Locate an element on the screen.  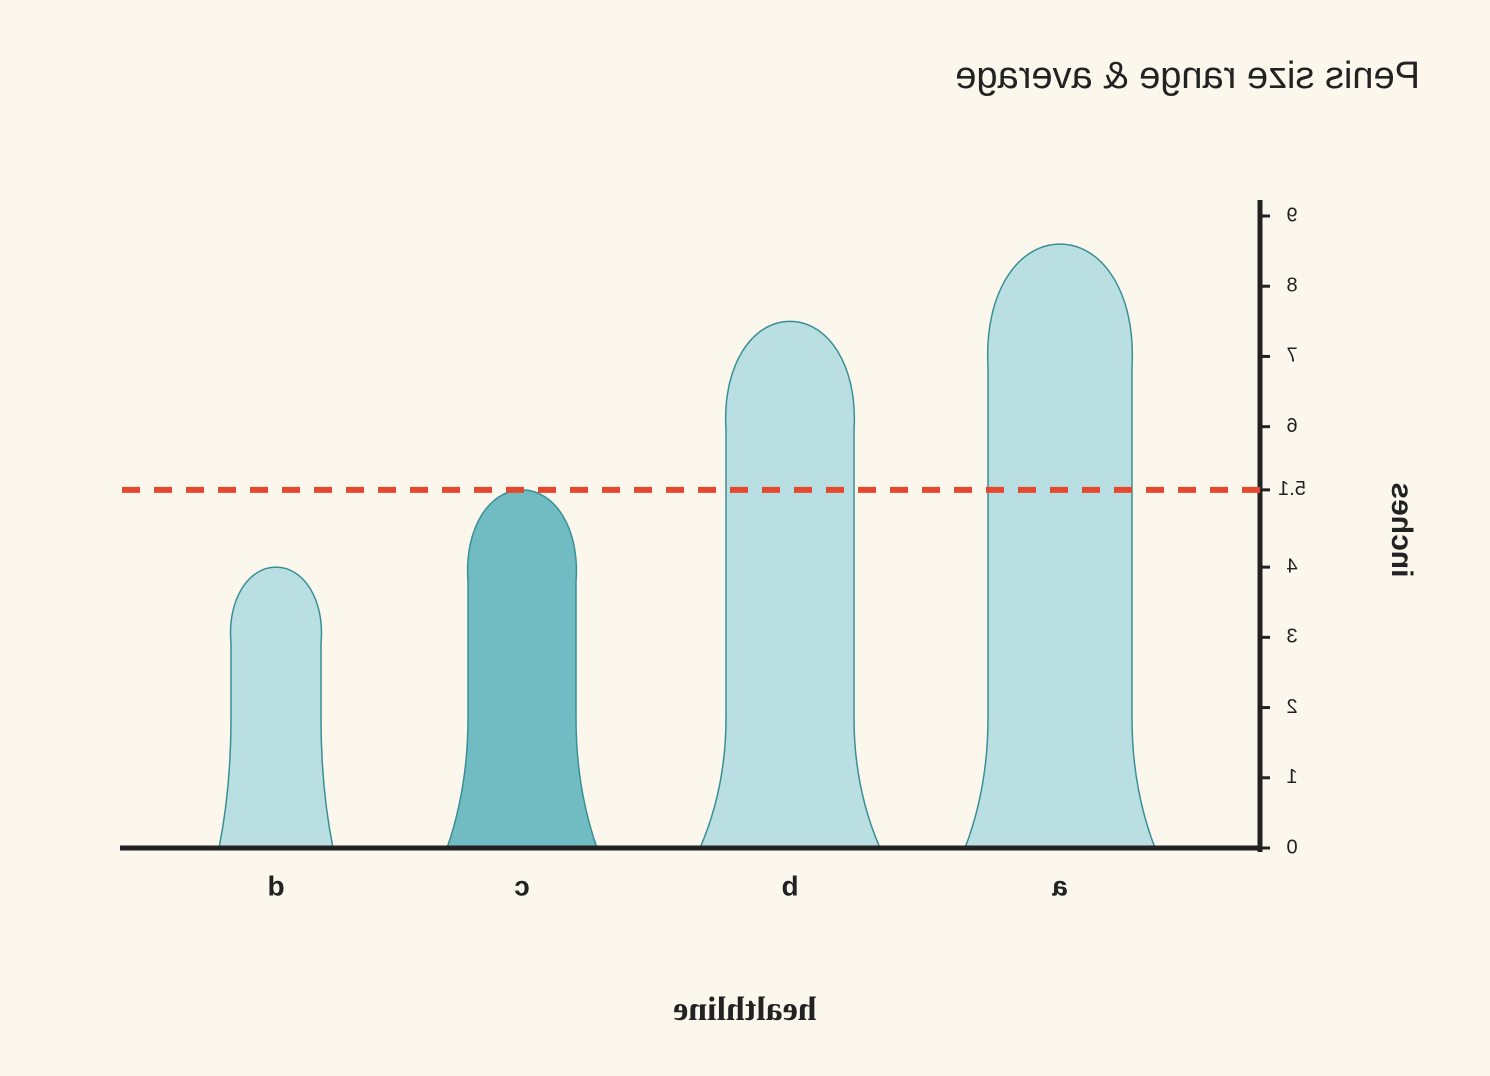
y-tick-label: 3 is located at coordinates (1291, 637).